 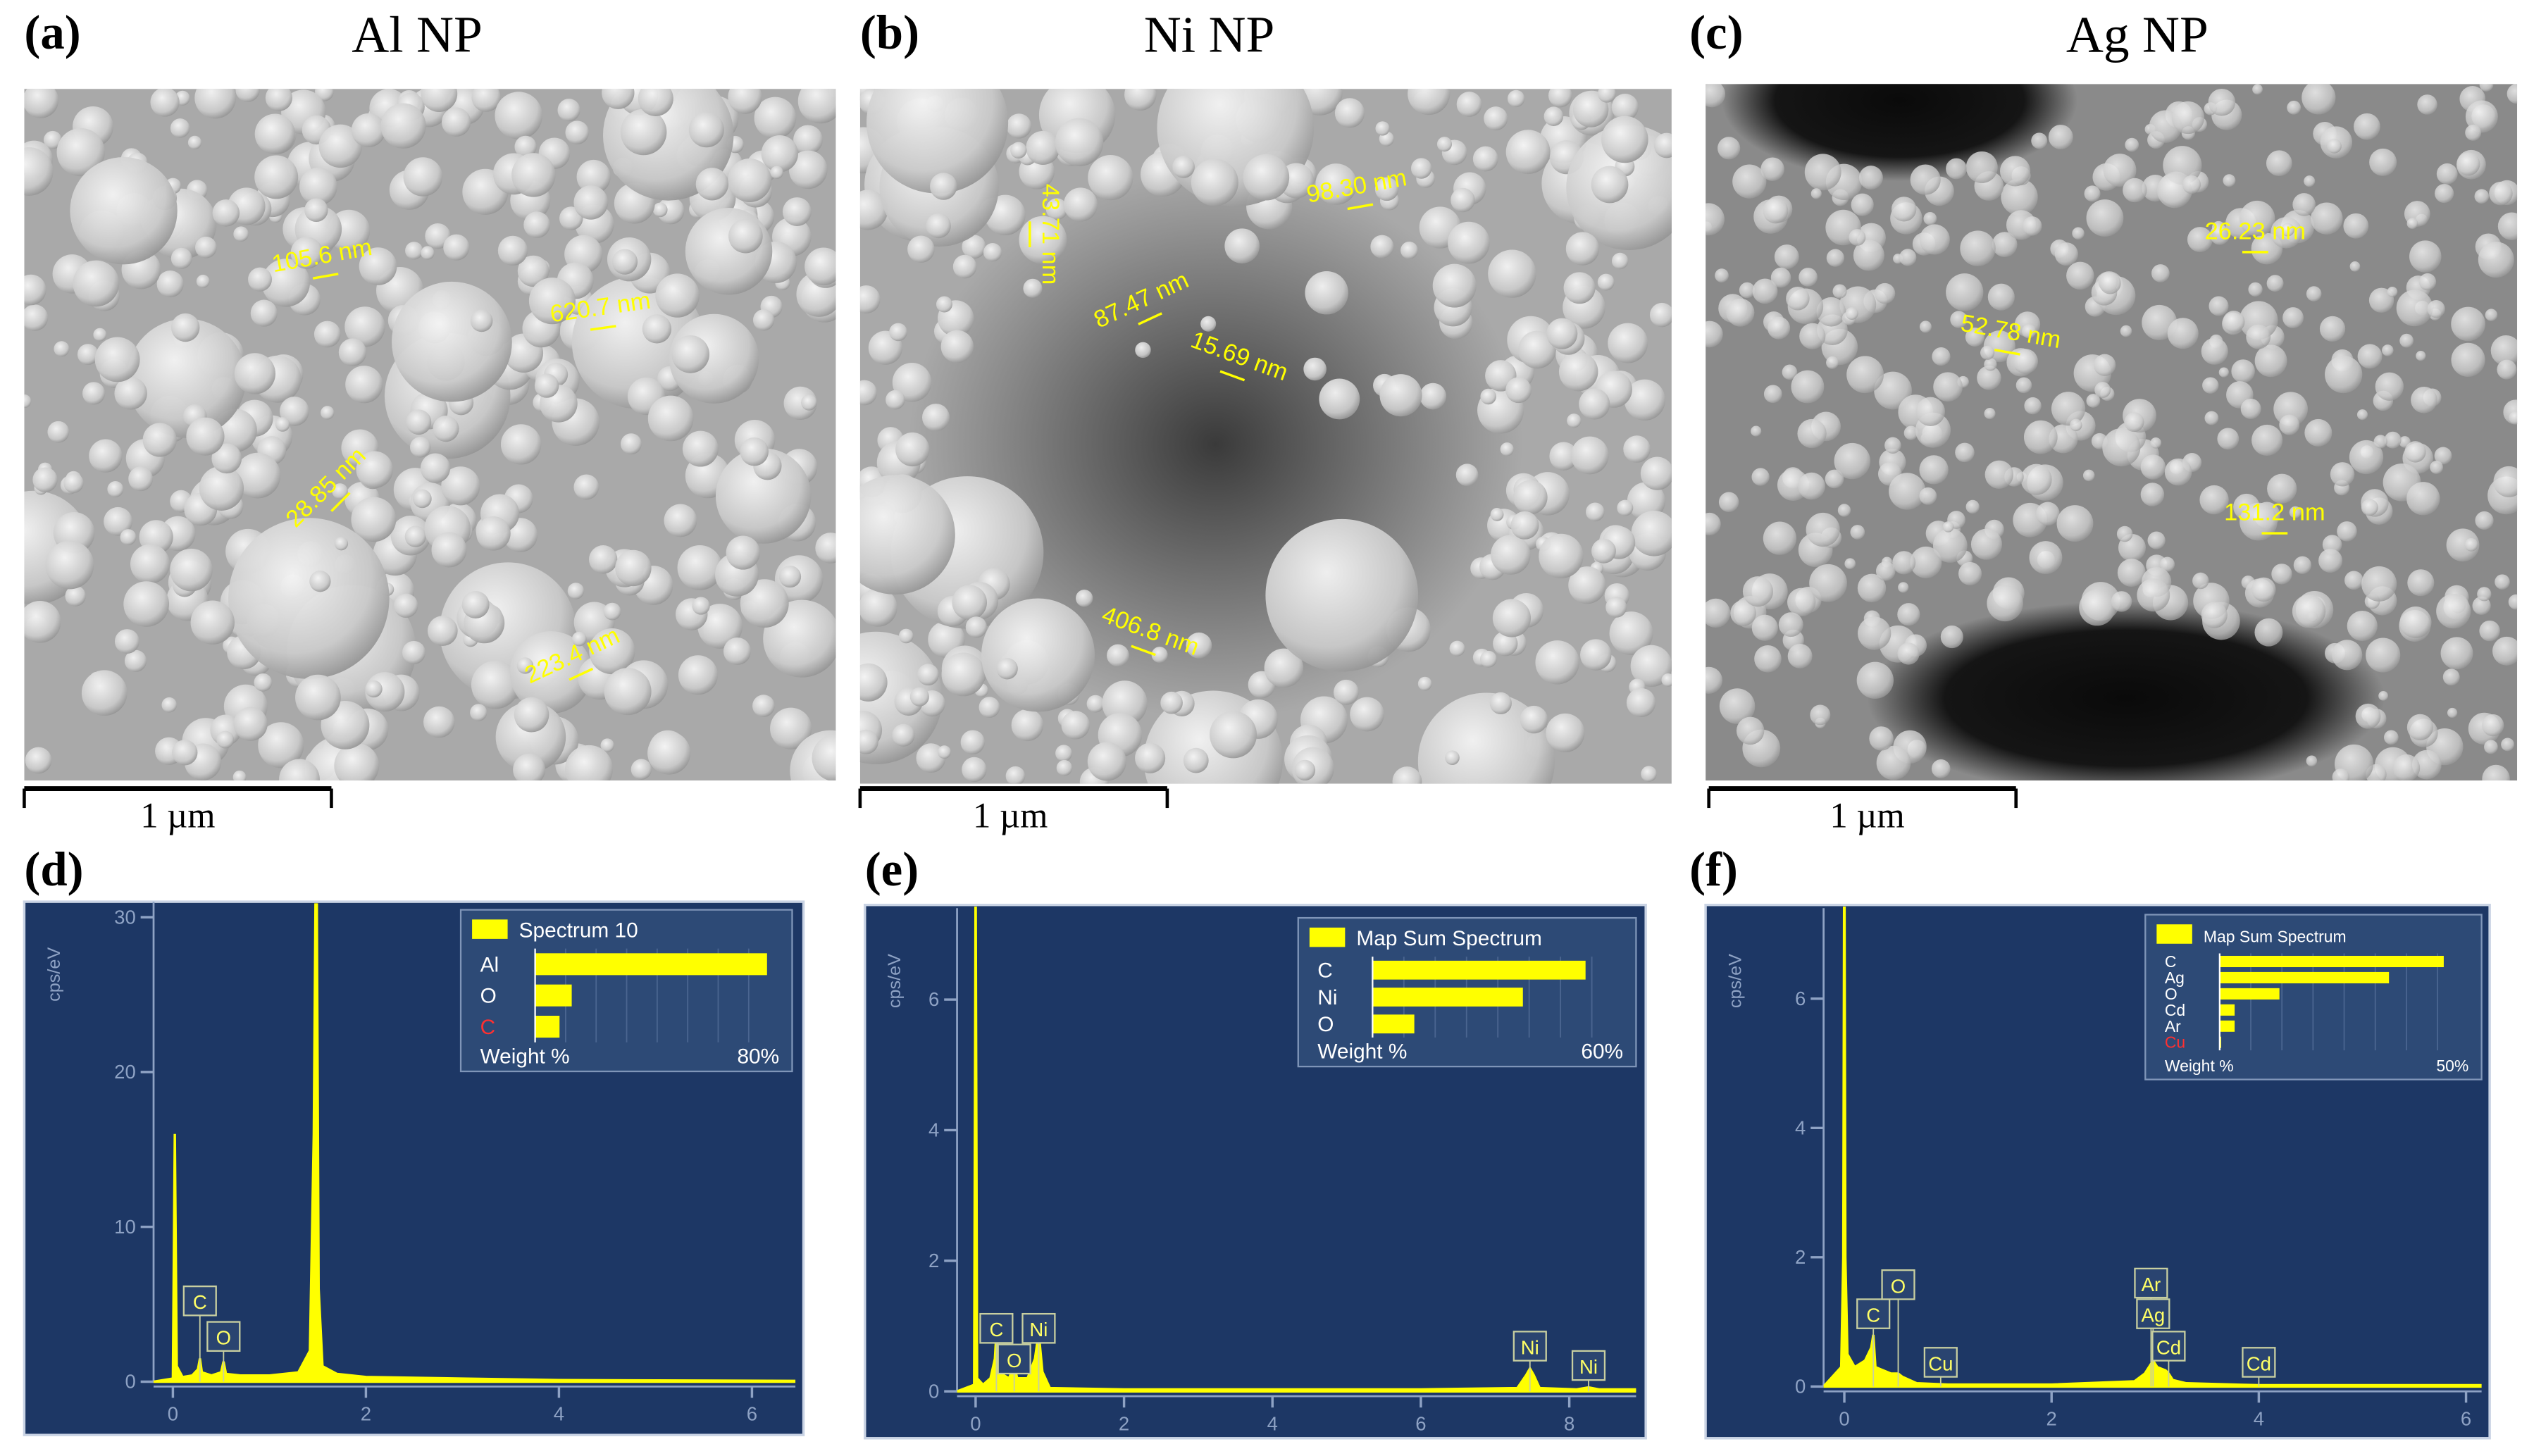 I want to click on panel-label: (b), so click(x=889, y=32).